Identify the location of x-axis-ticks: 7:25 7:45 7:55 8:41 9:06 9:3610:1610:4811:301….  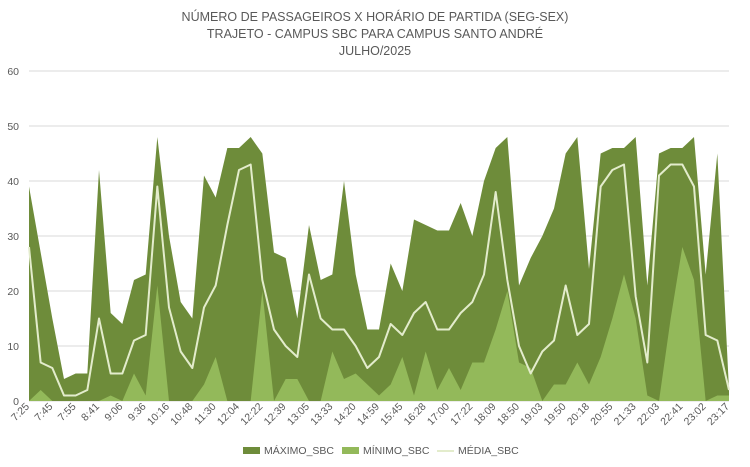
(370, 414).